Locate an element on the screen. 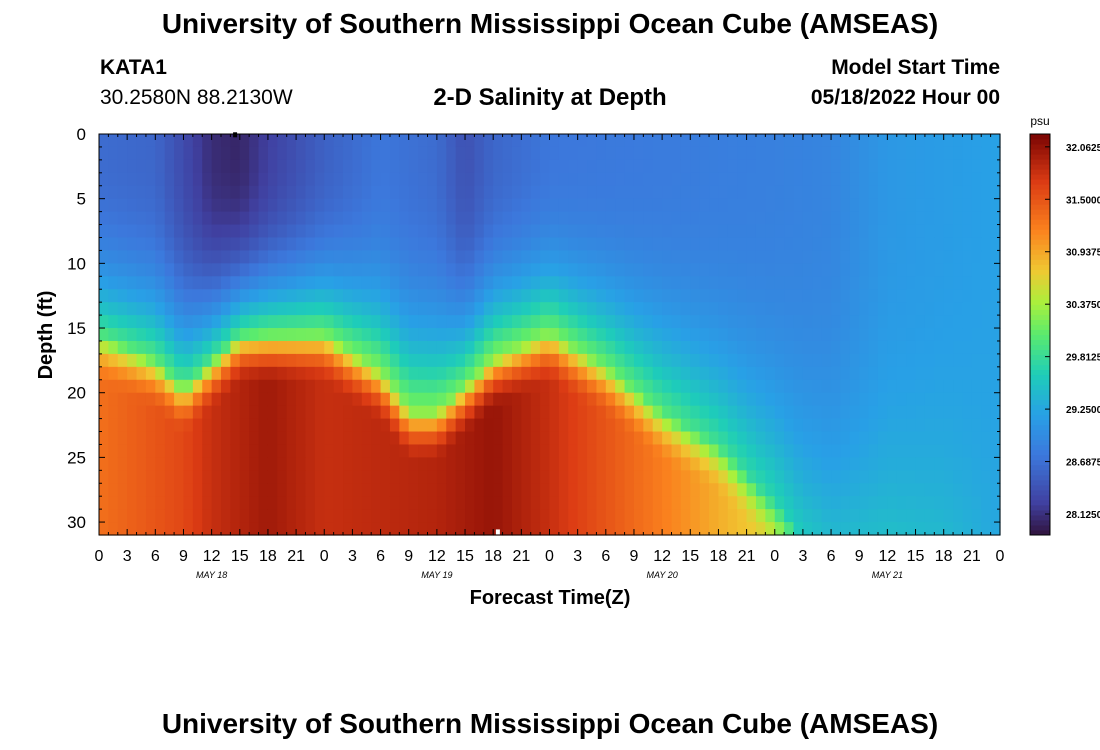 This screenshot has height=750, width=1100. x-tick-label: 0 is located at coordinates (549, 556).